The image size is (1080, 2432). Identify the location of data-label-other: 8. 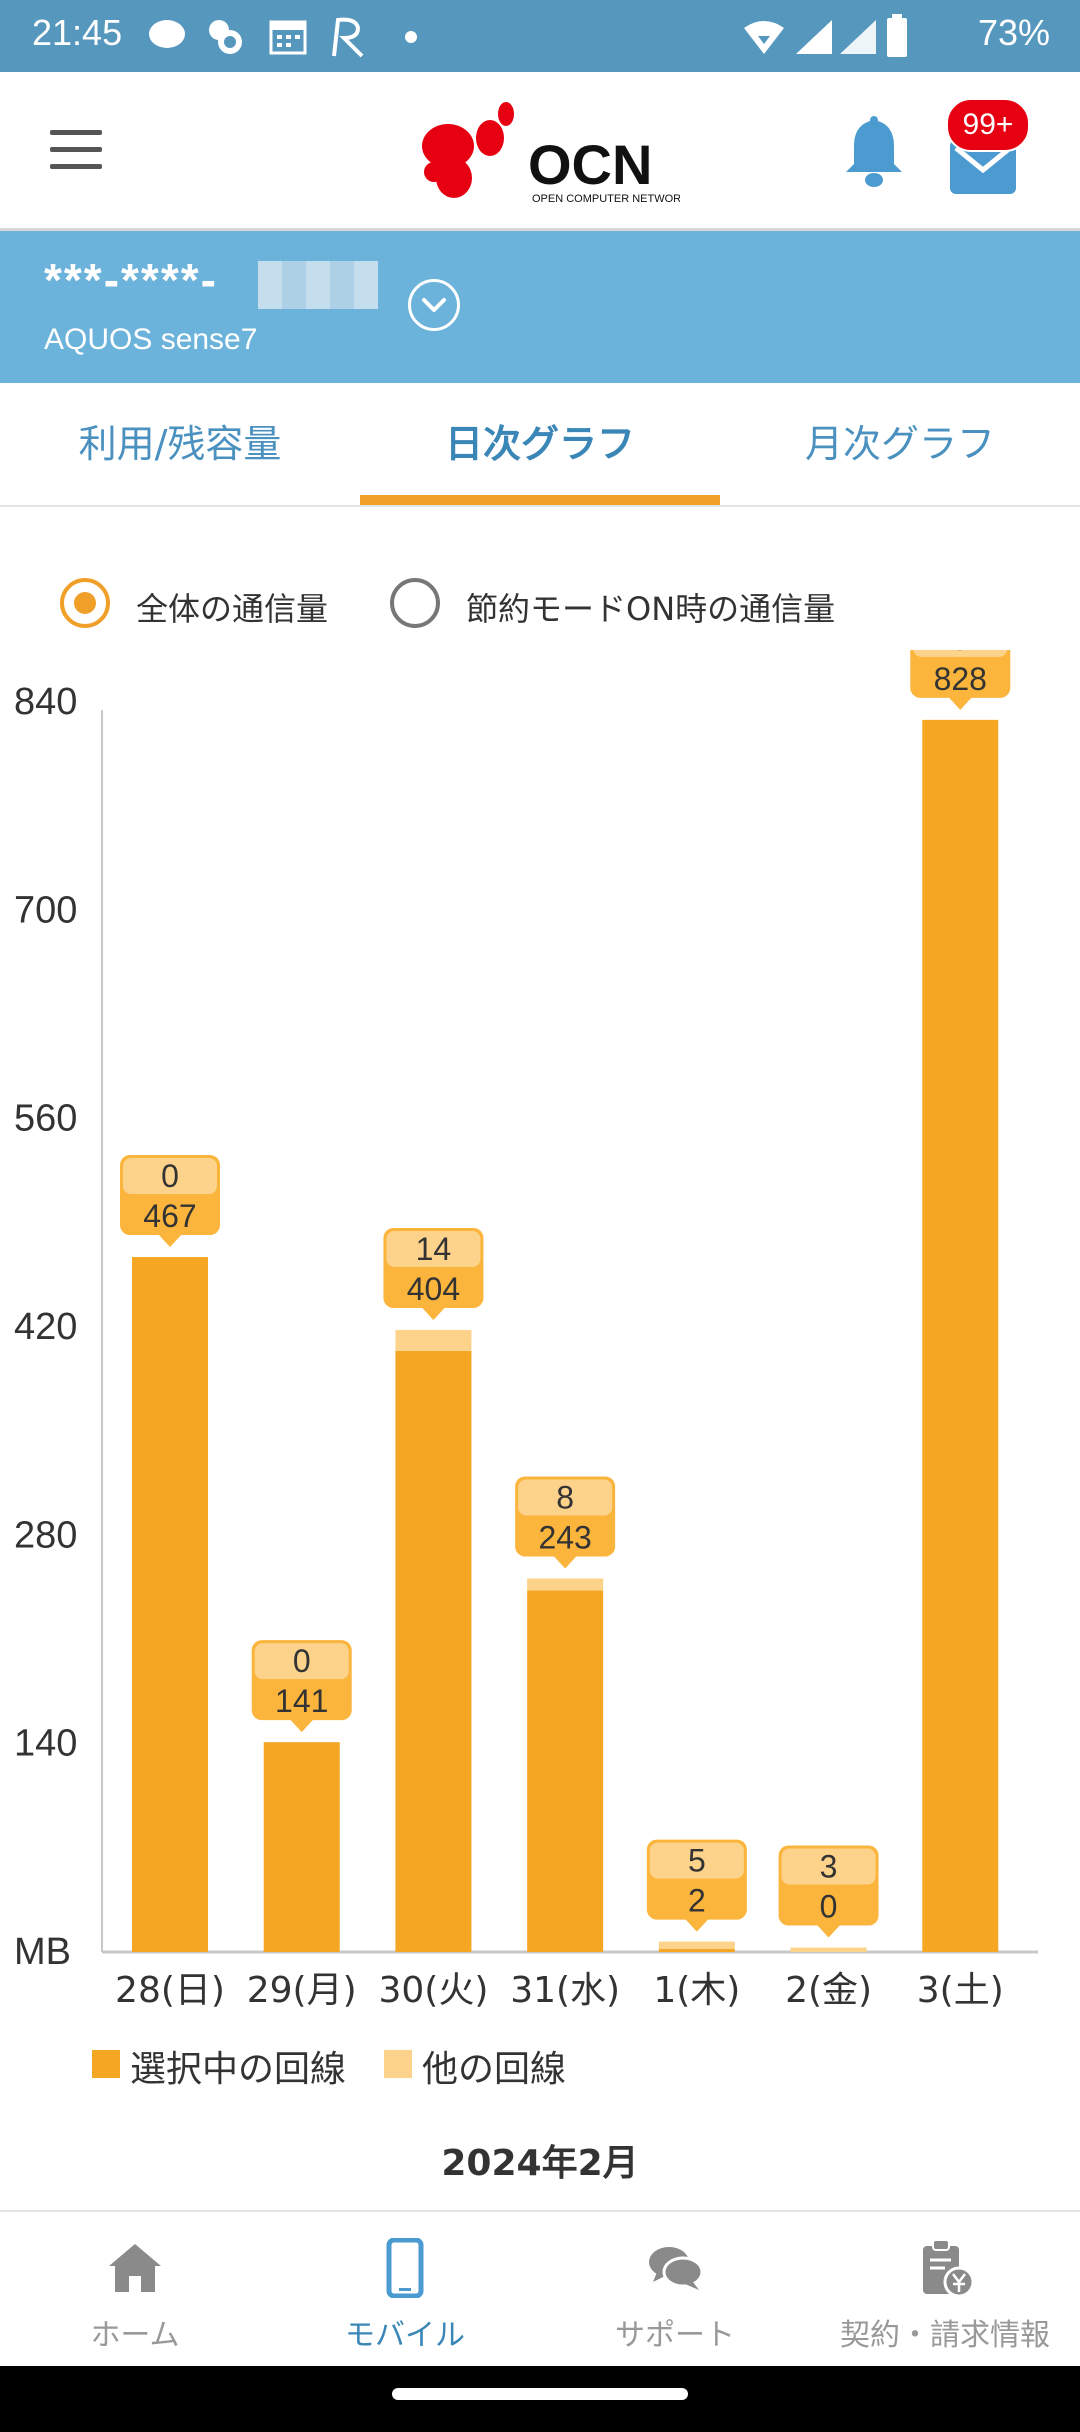
(565, 1497).